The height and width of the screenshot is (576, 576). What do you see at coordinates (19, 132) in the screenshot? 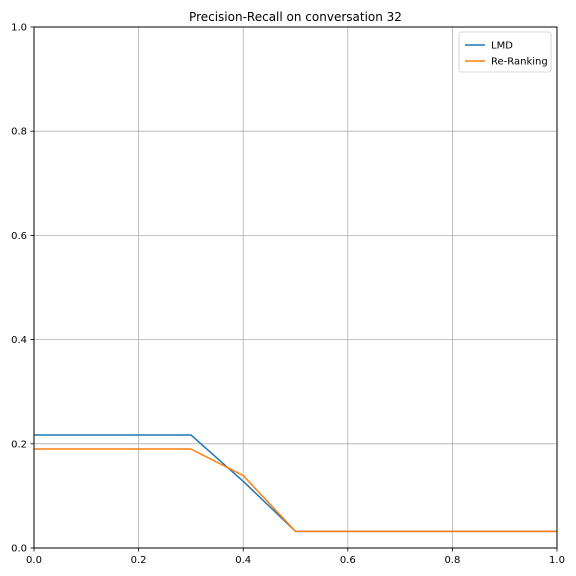
I see `y-tick-label: 0.8` at bounding box center [19, 132].